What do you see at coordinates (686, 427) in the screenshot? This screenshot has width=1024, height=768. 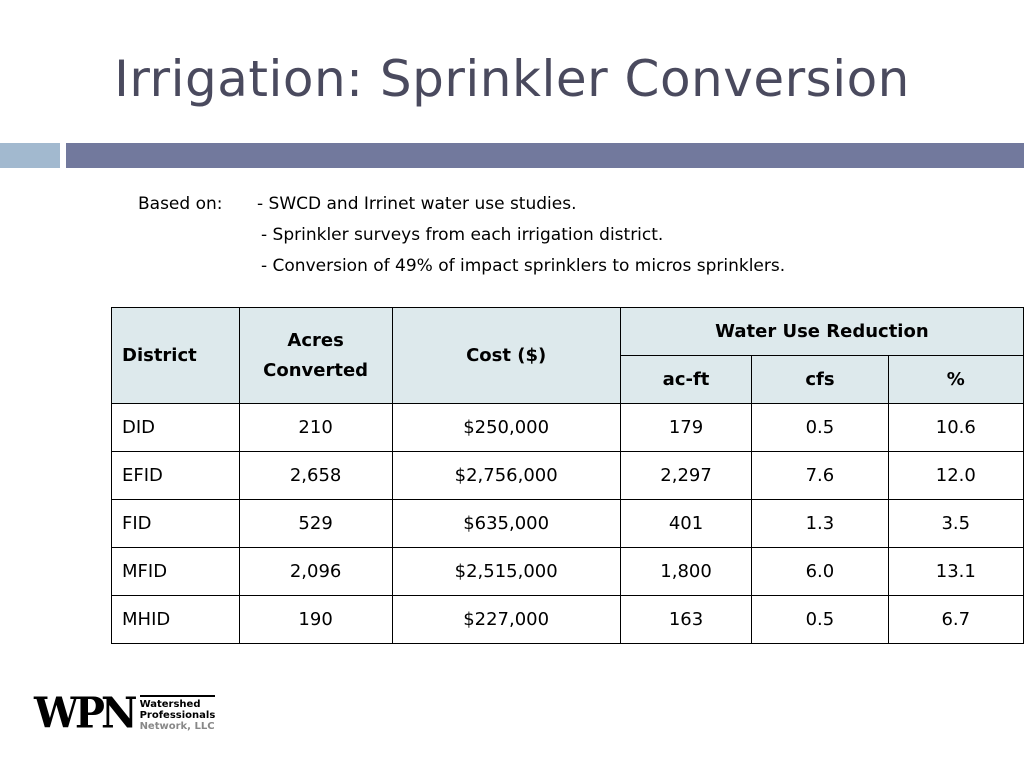 I see `table-cell: 179` at bounding box center [686, 427].